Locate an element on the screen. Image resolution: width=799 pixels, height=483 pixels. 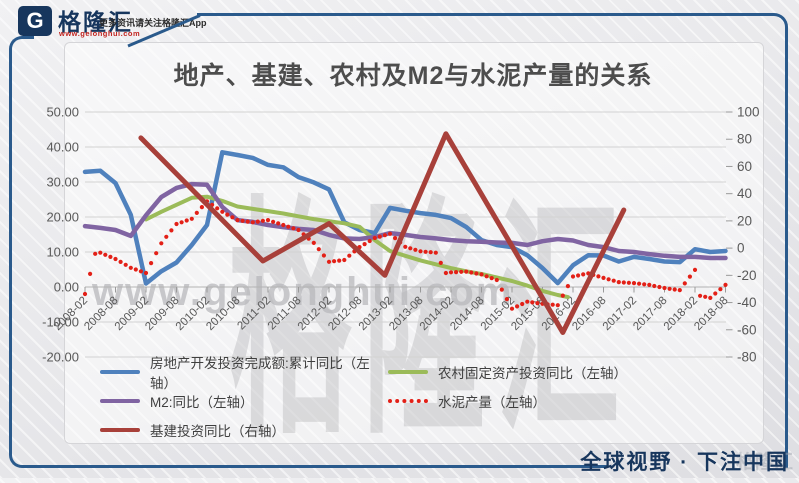
footer-slogan: 全球视野 · 下注中国 is located at coordinates (684, 462).